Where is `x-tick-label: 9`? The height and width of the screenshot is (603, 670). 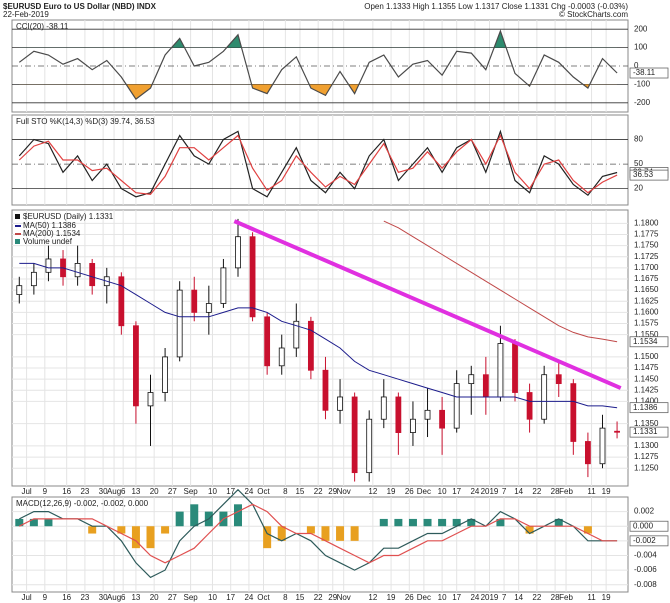 x-tick-label: 9 is located at coordinates (45, 597).